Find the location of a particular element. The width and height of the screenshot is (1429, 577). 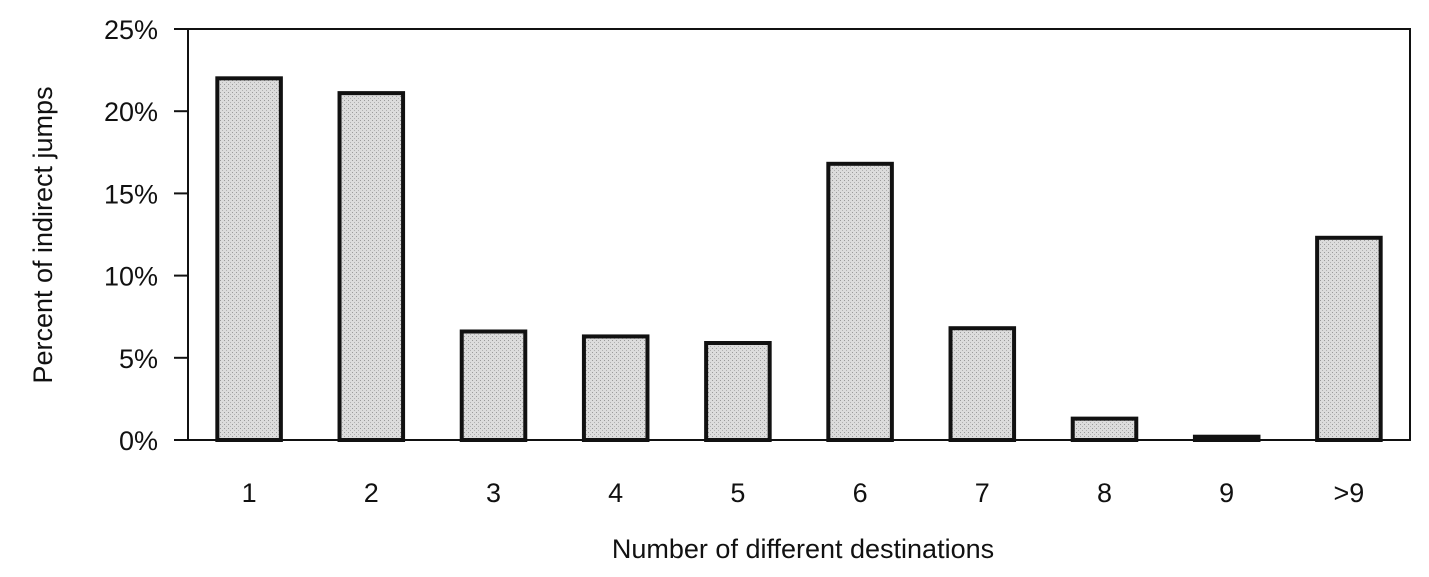

y-tick-label: 5% is located at coordinates (138, 359).